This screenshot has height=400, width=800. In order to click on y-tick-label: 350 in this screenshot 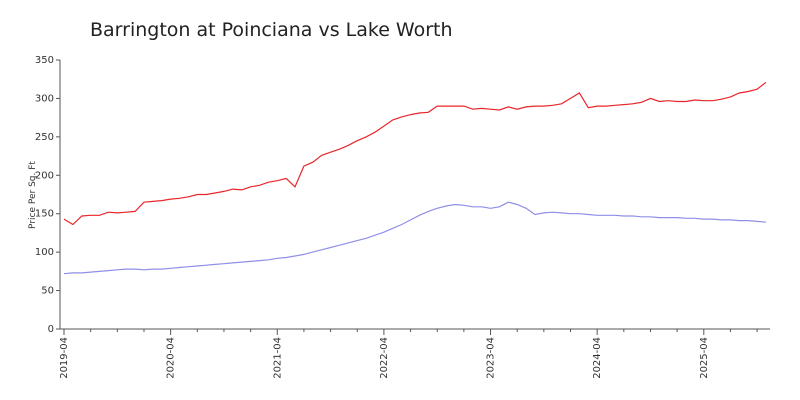, I will do `click(44, 60)`.